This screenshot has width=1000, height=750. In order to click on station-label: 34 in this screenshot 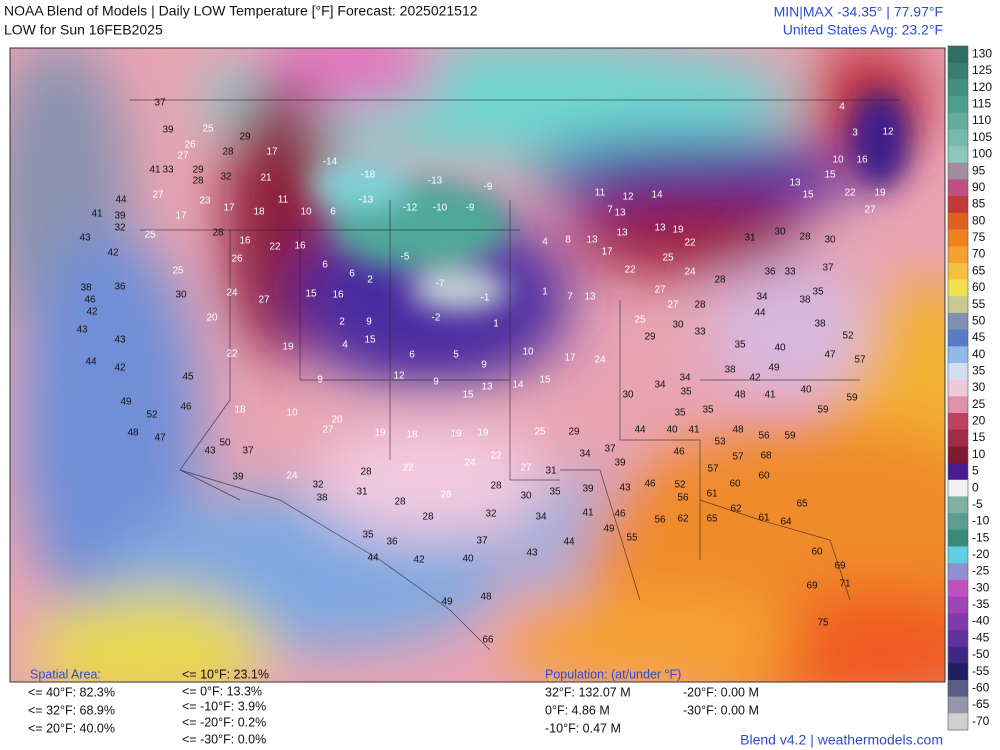, I will do `click(585, 454)`.